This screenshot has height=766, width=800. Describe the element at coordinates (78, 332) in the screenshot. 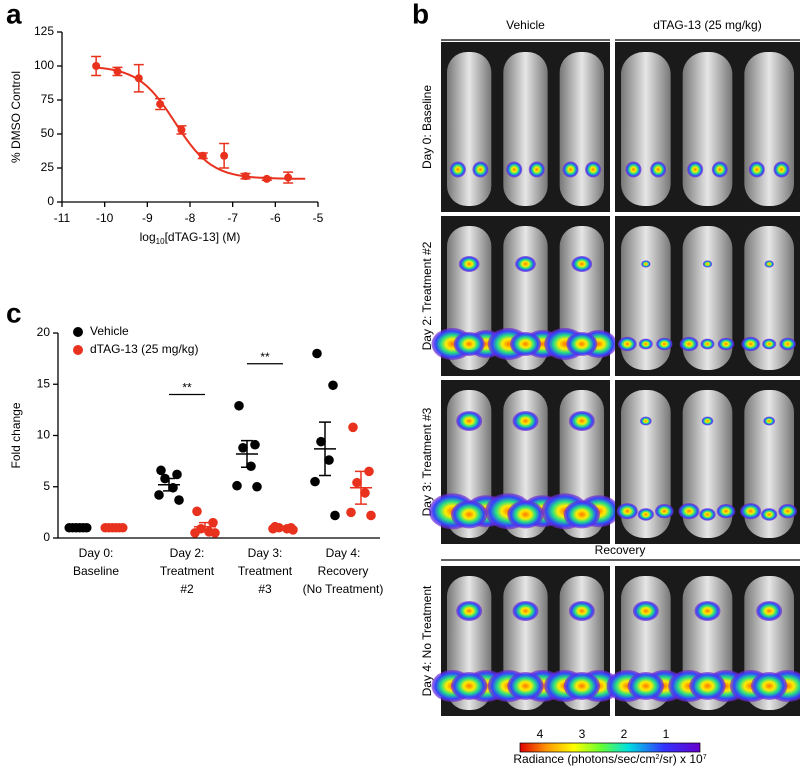

I see `legend-marker` at that location.